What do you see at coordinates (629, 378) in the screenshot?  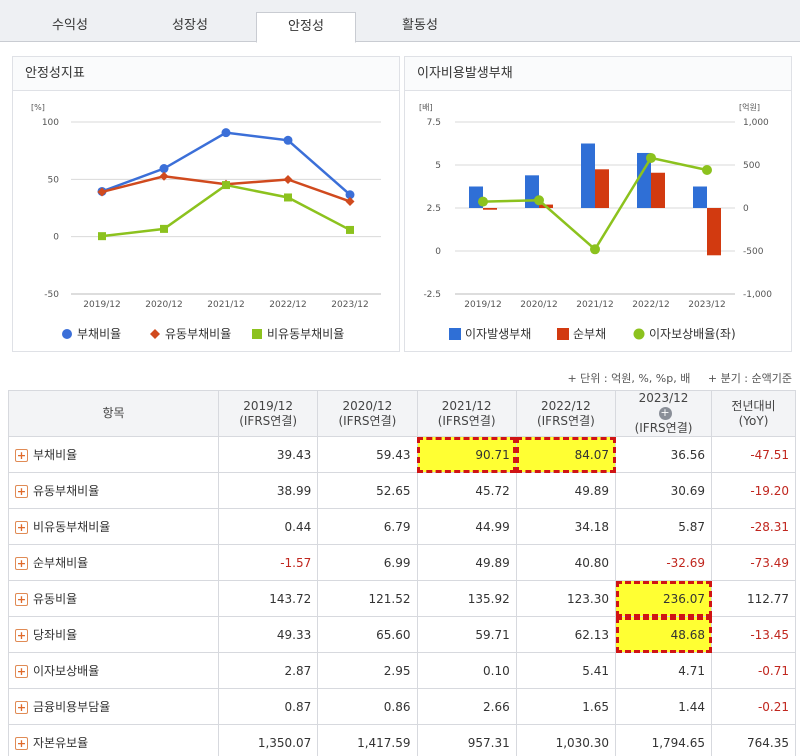 I see `units-text: + 단위 : 억원, %, %p, 배` at bounding box center [629, 378].